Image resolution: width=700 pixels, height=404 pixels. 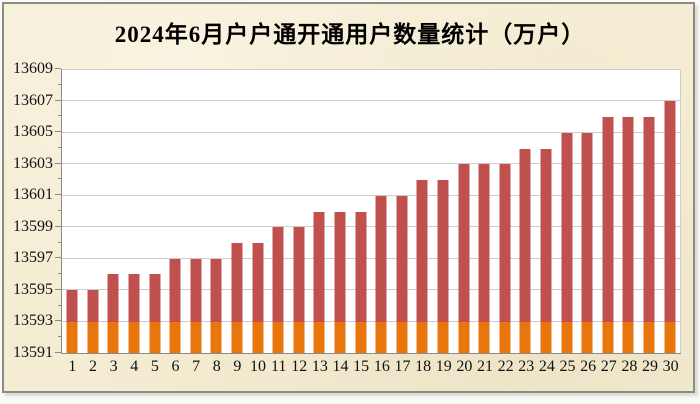 What do you see at coordinates (33, 100) in the screenshot?
I see `y-axis-label: 13607` at bounding box center [33, 100].